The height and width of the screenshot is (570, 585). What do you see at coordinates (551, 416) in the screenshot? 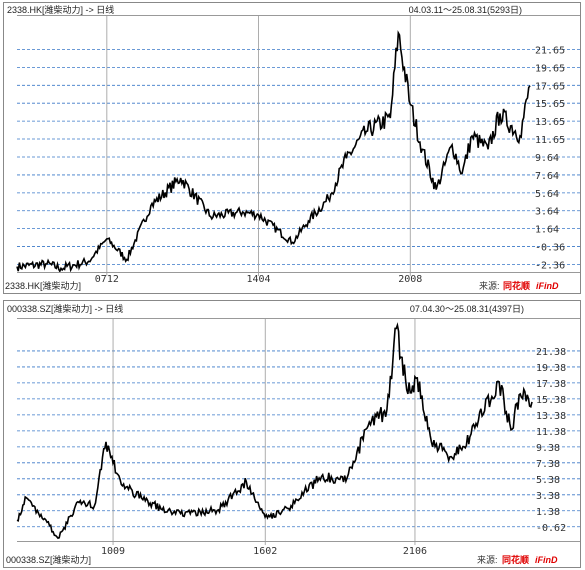
I see `y-tick-label: 13.38` at bounding box center [551, 416].